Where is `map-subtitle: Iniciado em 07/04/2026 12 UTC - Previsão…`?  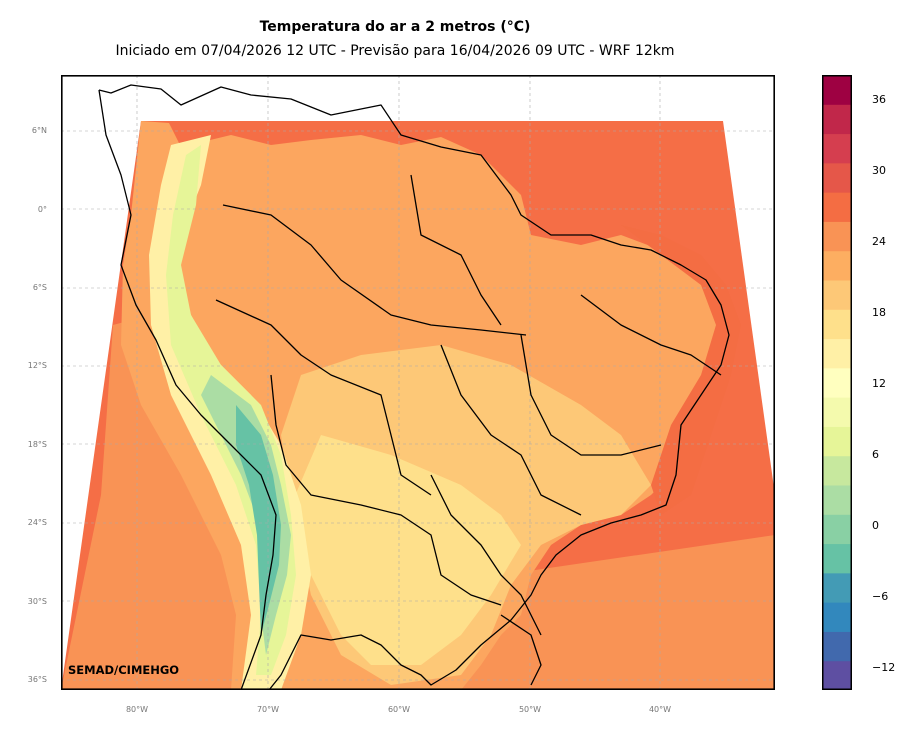
map-subtitle: Iniciado em 07/04/2026 12 UTC - Previsão… is located at coordinates (395, 51).